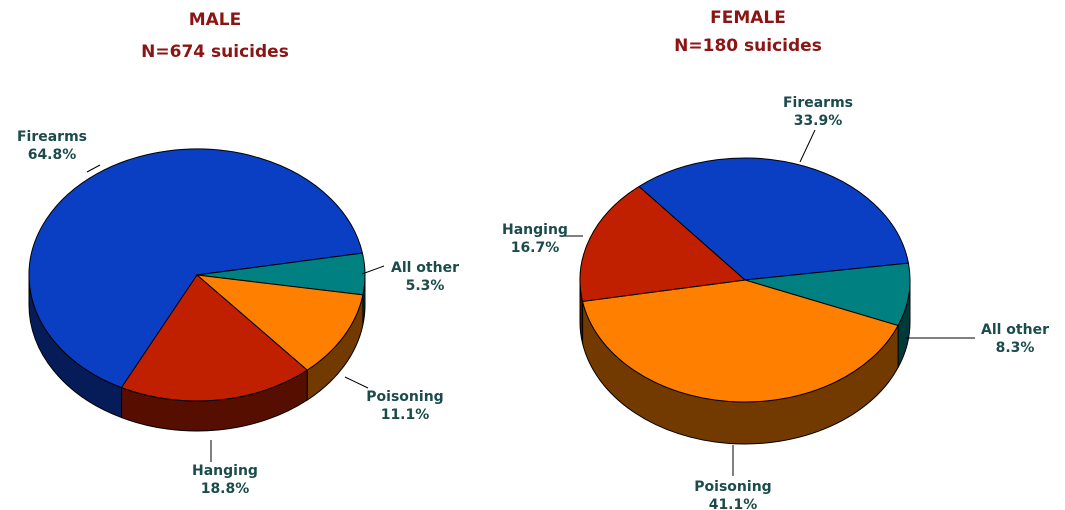 This screenshot has width=1065, height=510. I want to click on slice-value: 11.1%, so click(405, 415).